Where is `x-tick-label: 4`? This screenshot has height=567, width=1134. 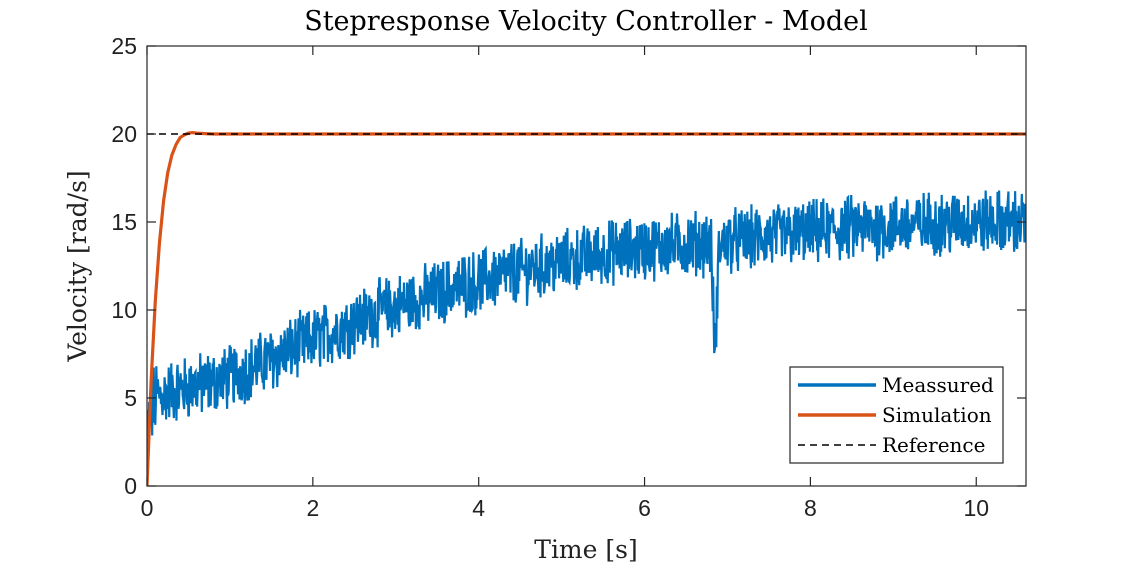
x-tick-label: 4 is located at coordinates (478, 508).